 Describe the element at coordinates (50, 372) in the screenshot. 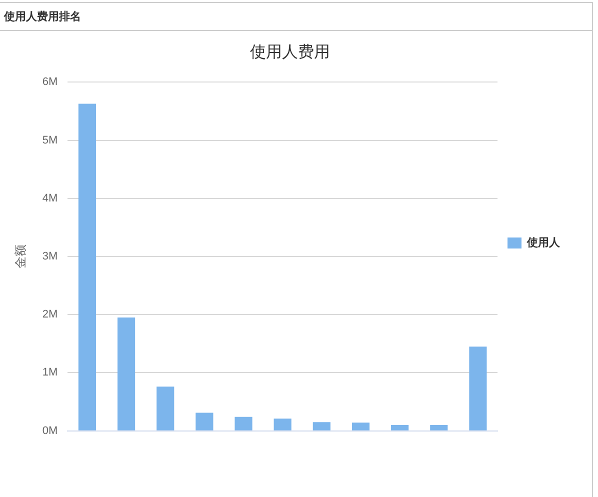

I see `y-tick-label: 1M` at that location.